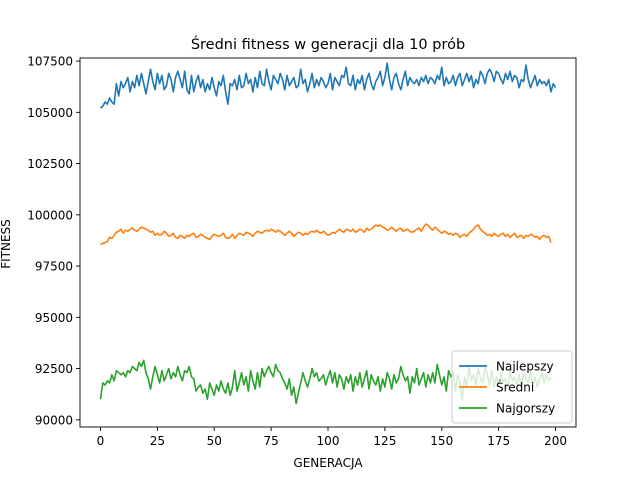 The image size is (640, 480). I want to click on x-tick-label: 50, so click(214, 441).